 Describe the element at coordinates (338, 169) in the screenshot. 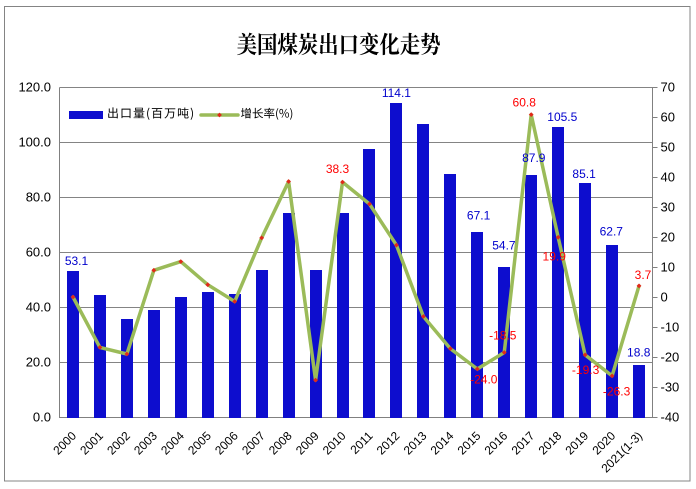

I see `svg-text: 38.3` at that location.